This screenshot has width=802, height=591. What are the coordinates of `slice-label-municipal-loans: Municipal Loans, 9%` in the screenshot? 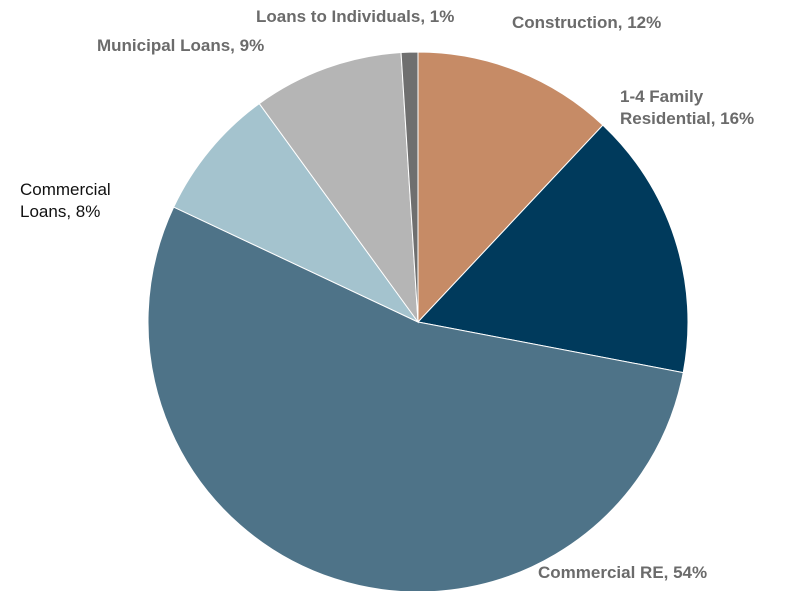 It's located at (180, 45).